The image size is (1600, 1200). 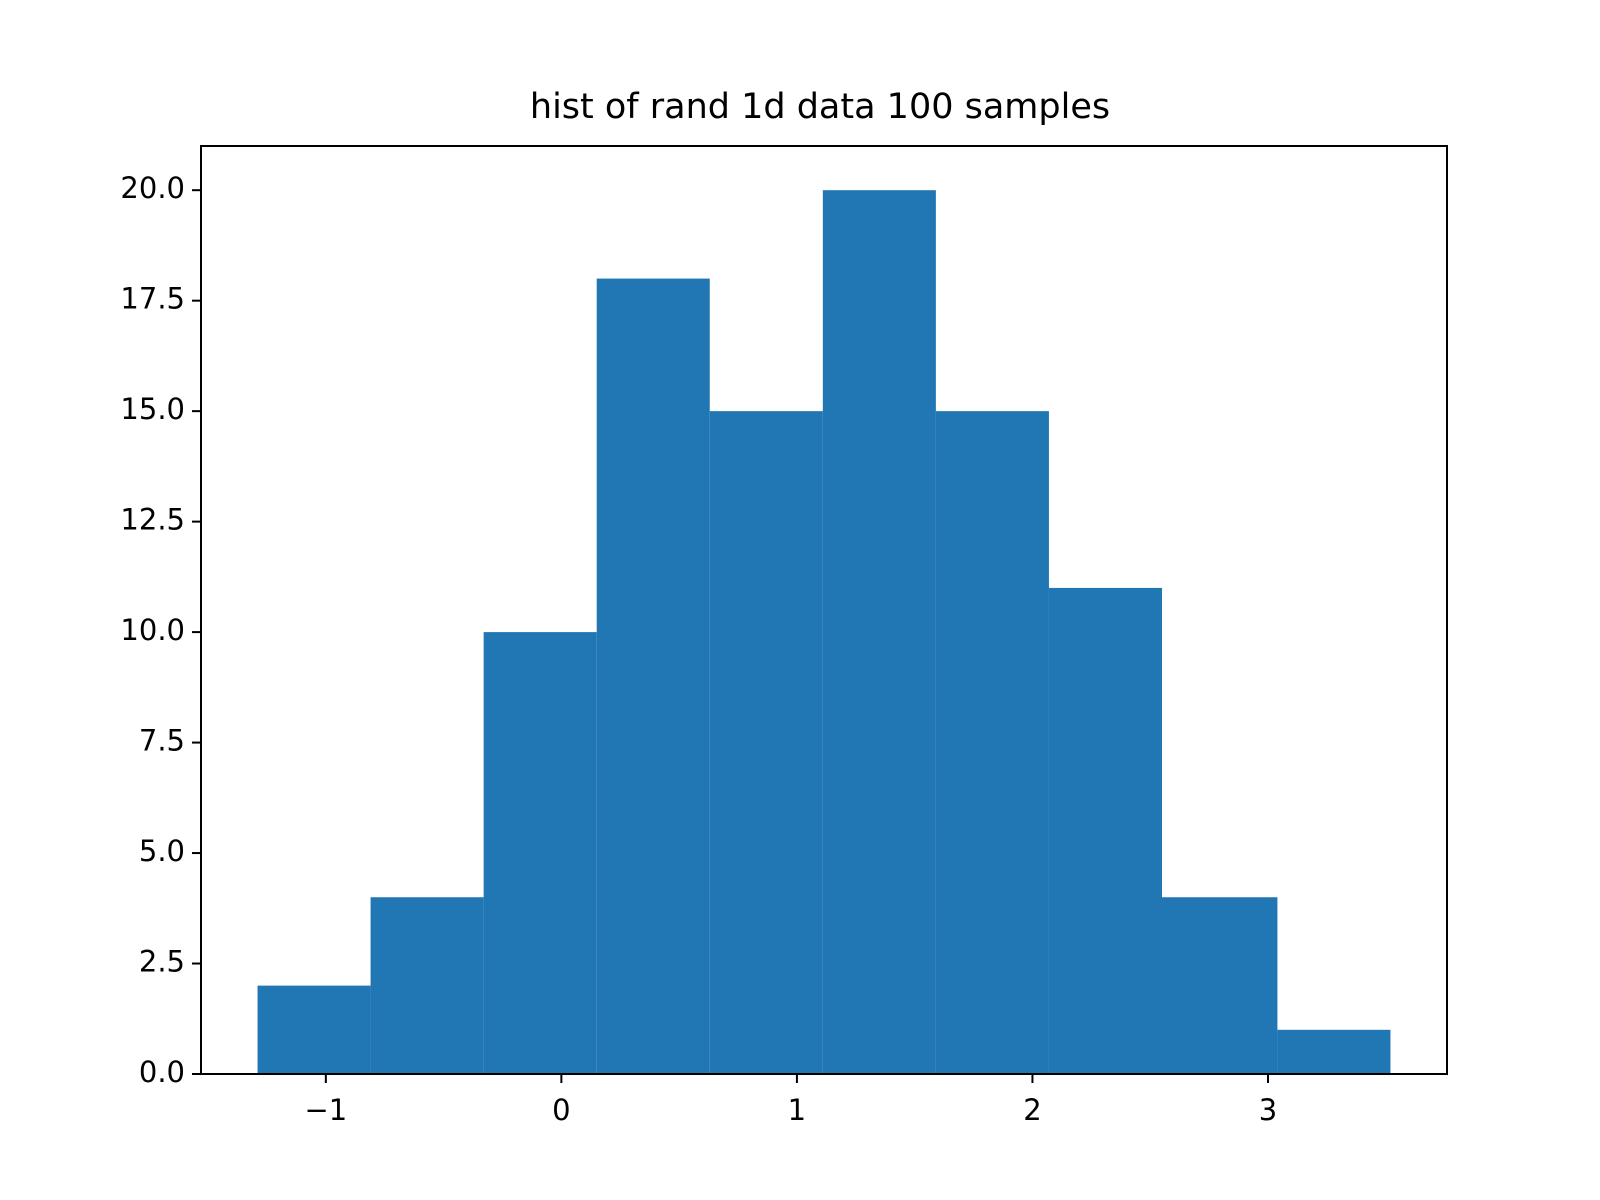 What do you see at coordinates (797, 1110) in the screenshot?
I see `x-tick-label: 1` at bounding box center [797, 1110].